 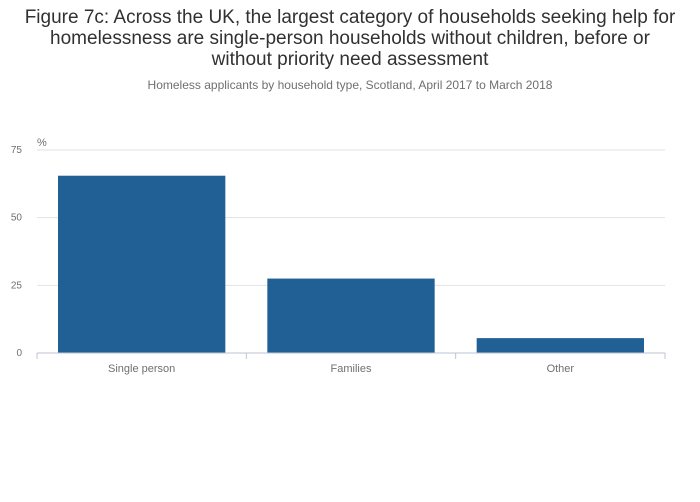 I want to click on y-axis-label: %, so click(x=42, y=143).